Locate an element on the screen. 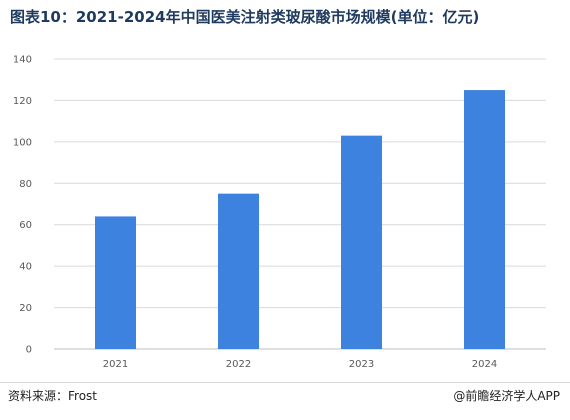  y-tick-label: 40 is located at coordinates (25, 267).